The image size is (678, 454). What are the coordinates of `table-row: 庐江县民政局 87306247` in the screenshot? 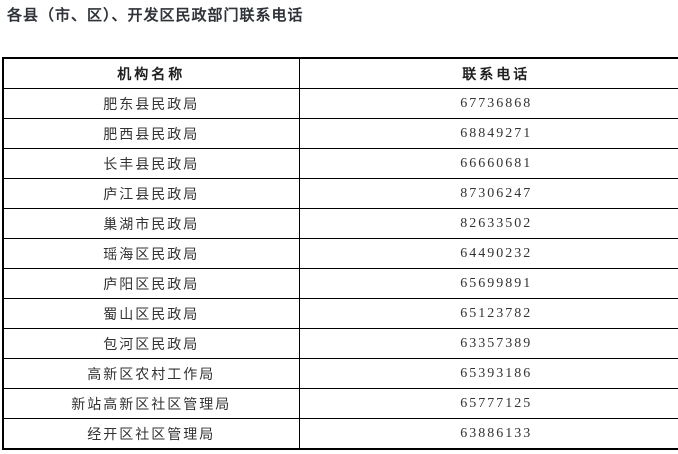 It's located at (340, 193).